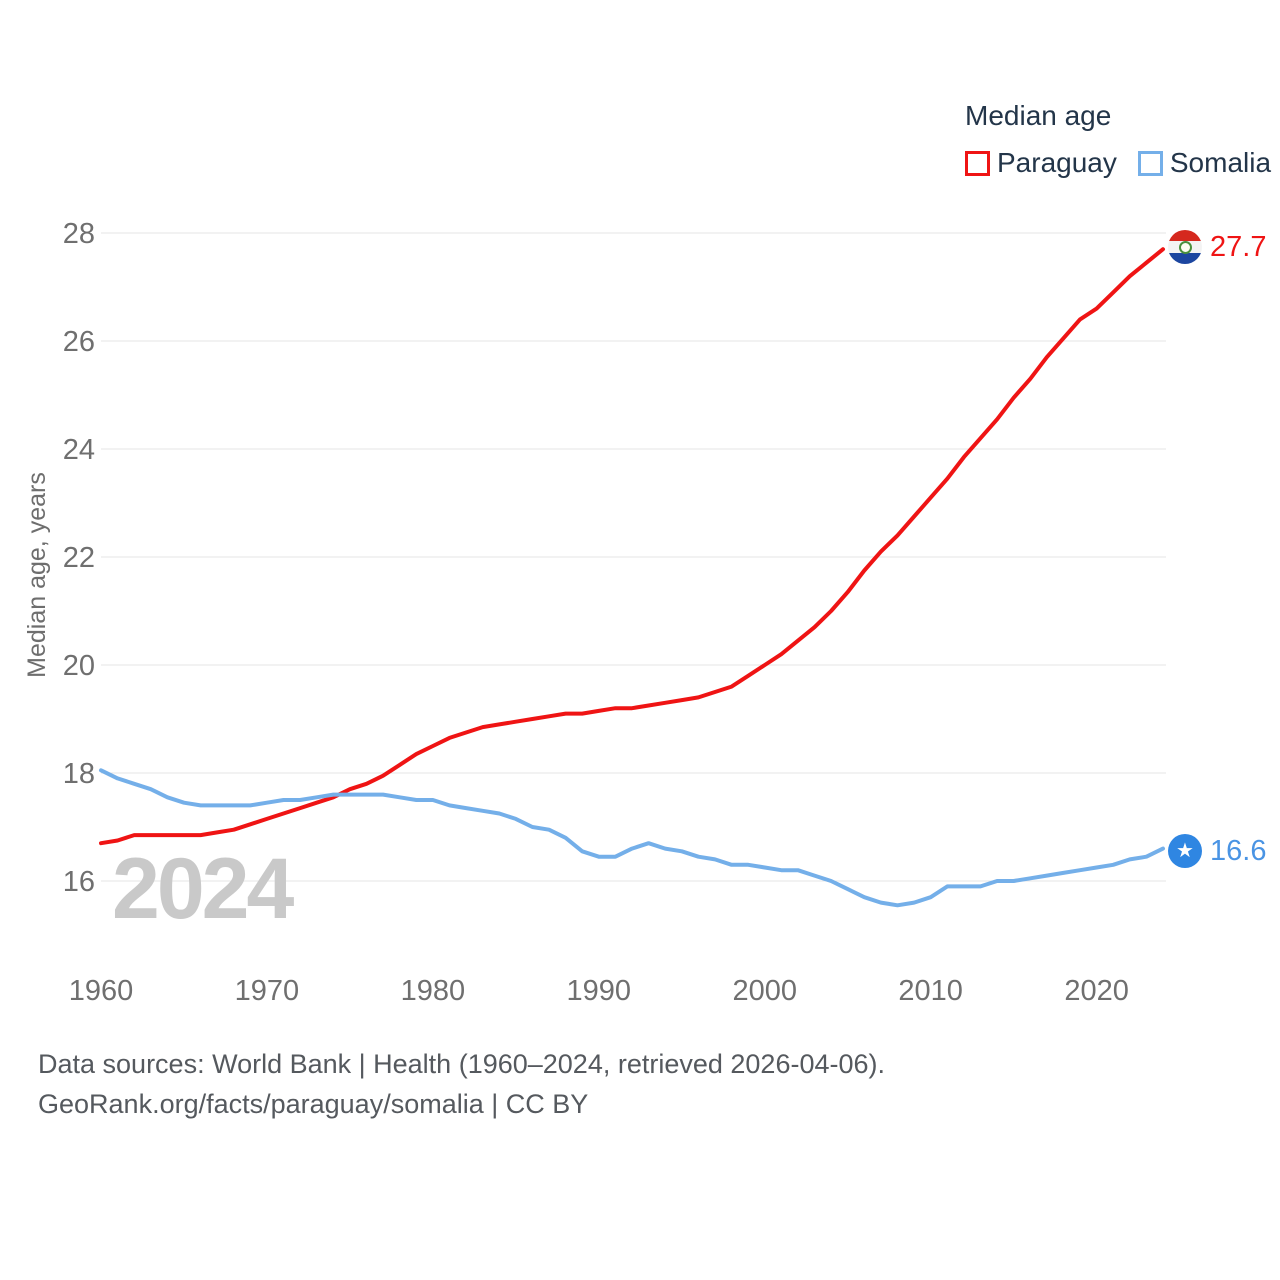 Image resolution: width=1280 pixels, height=1280 pixels. I want to click on somalia-star-icon: ★, so click(1185, 851).